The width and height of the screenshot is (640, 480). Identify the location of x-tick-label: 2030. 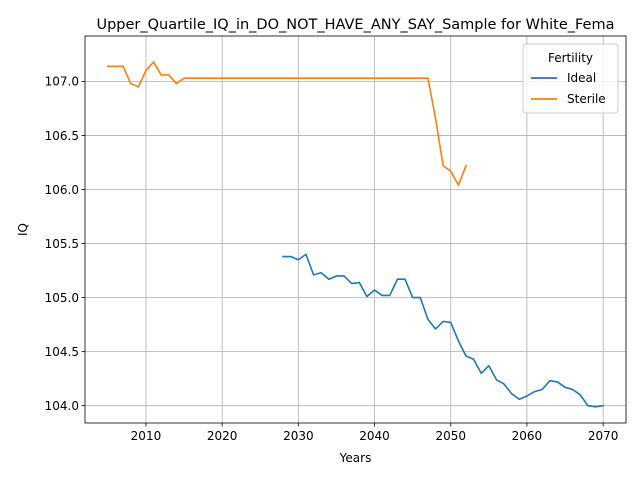
(298, 436).